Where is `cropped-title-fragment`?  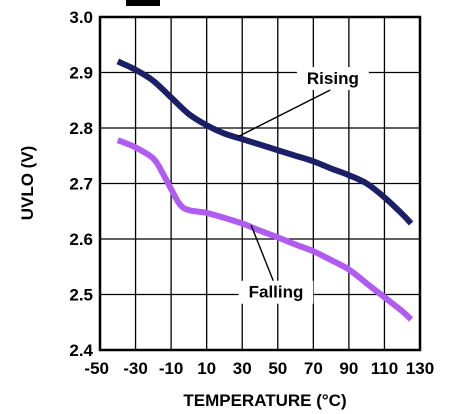 cropped-title-fragment is located at coordinates (143, 3).